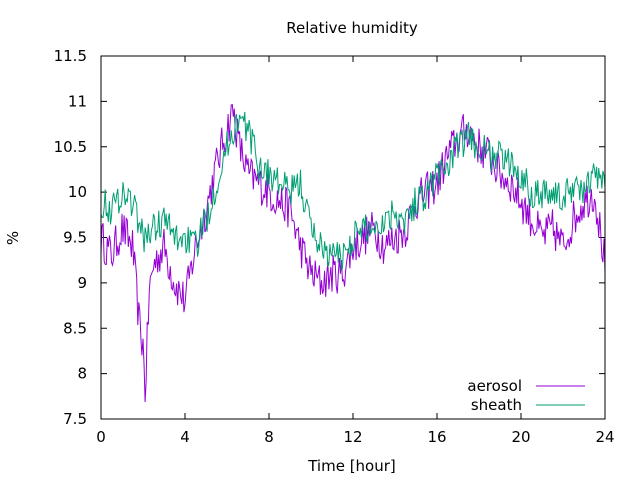 Image resolution: width=640 pixels, height=480 pixels. Describe the element at coordinates (352, 28) in the screenshot. I see `chart-title: Relative humidity` at that location.